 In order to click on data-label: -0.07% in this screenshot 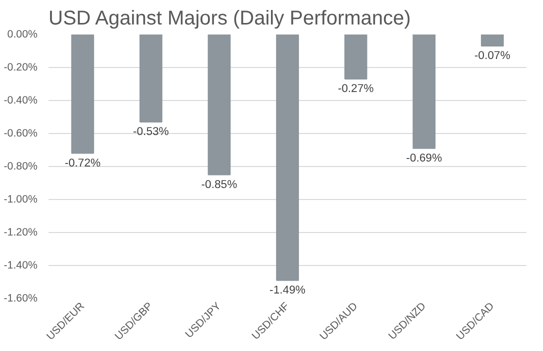, I will do `click(492, 56)`.